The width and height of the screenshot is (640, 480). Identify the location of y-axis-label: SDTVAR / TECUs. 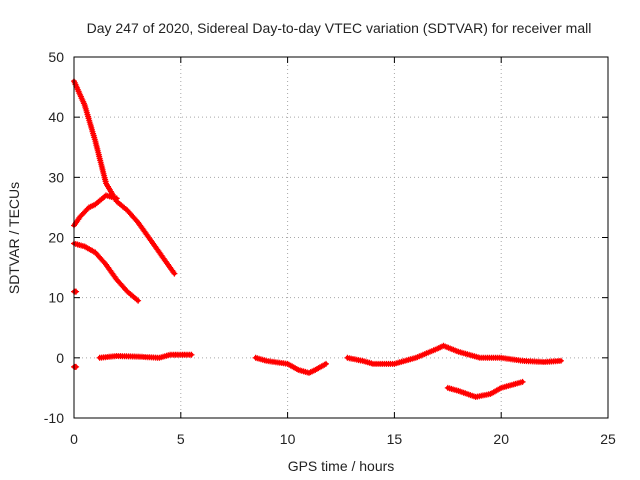
(14, 238).